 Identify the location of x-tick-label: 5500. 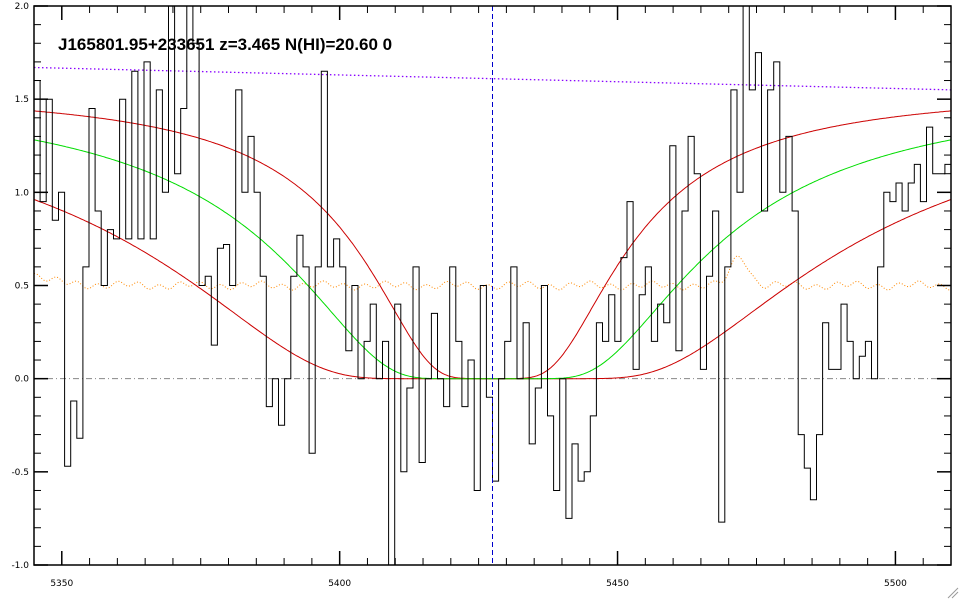
(895, 584).